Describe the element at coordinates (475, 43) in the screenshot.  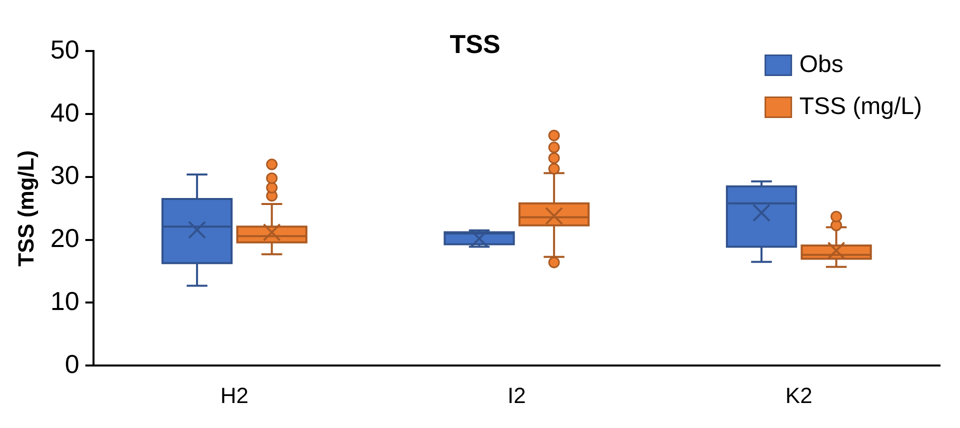
I see `chart-title: TSS` at that location.